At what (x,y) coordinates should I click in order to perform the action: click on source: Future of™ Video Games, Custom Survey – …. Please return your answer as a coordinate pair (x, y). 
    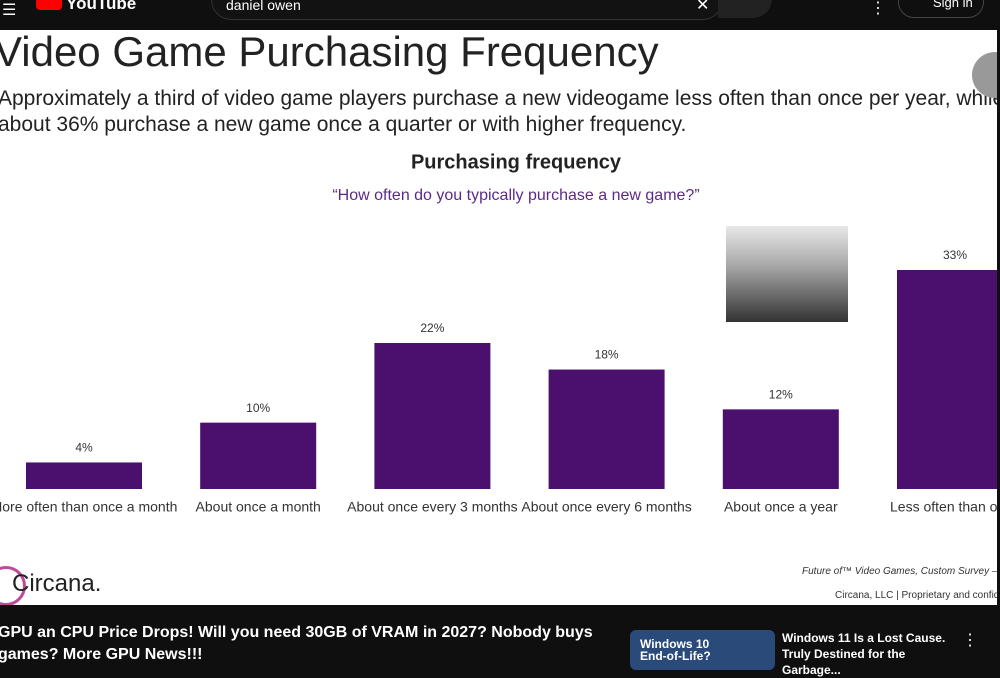
    Looking at the image, I should click on (899, 571).